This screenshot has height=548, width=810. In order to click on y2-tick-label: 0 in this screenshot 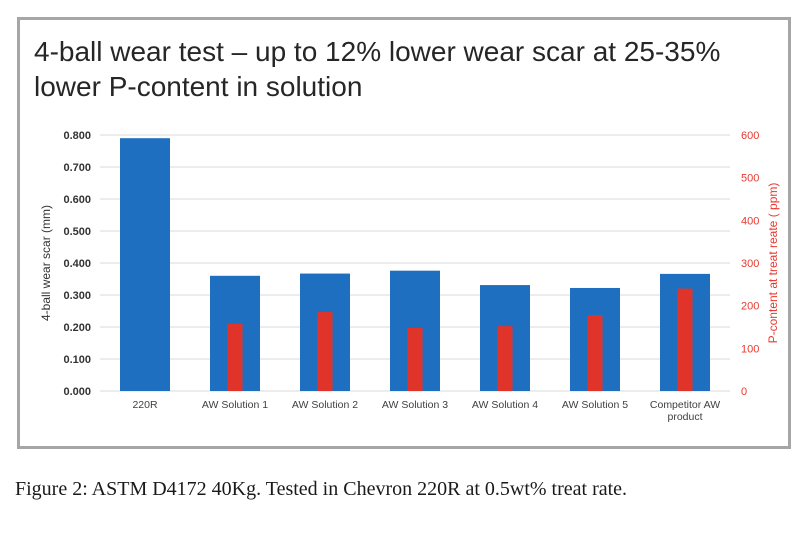, I will do `click(744, 392)`.